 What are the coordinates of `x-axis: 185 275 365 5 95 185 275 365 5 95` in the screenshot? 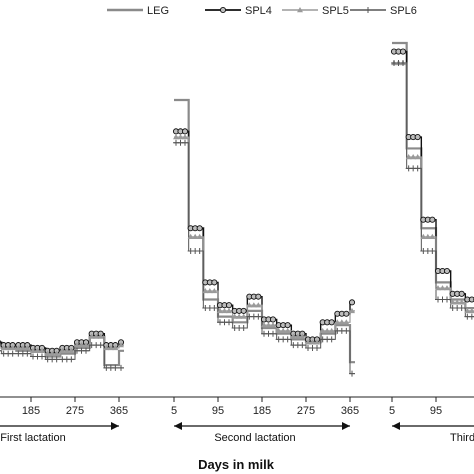 It's located at (237, 406).